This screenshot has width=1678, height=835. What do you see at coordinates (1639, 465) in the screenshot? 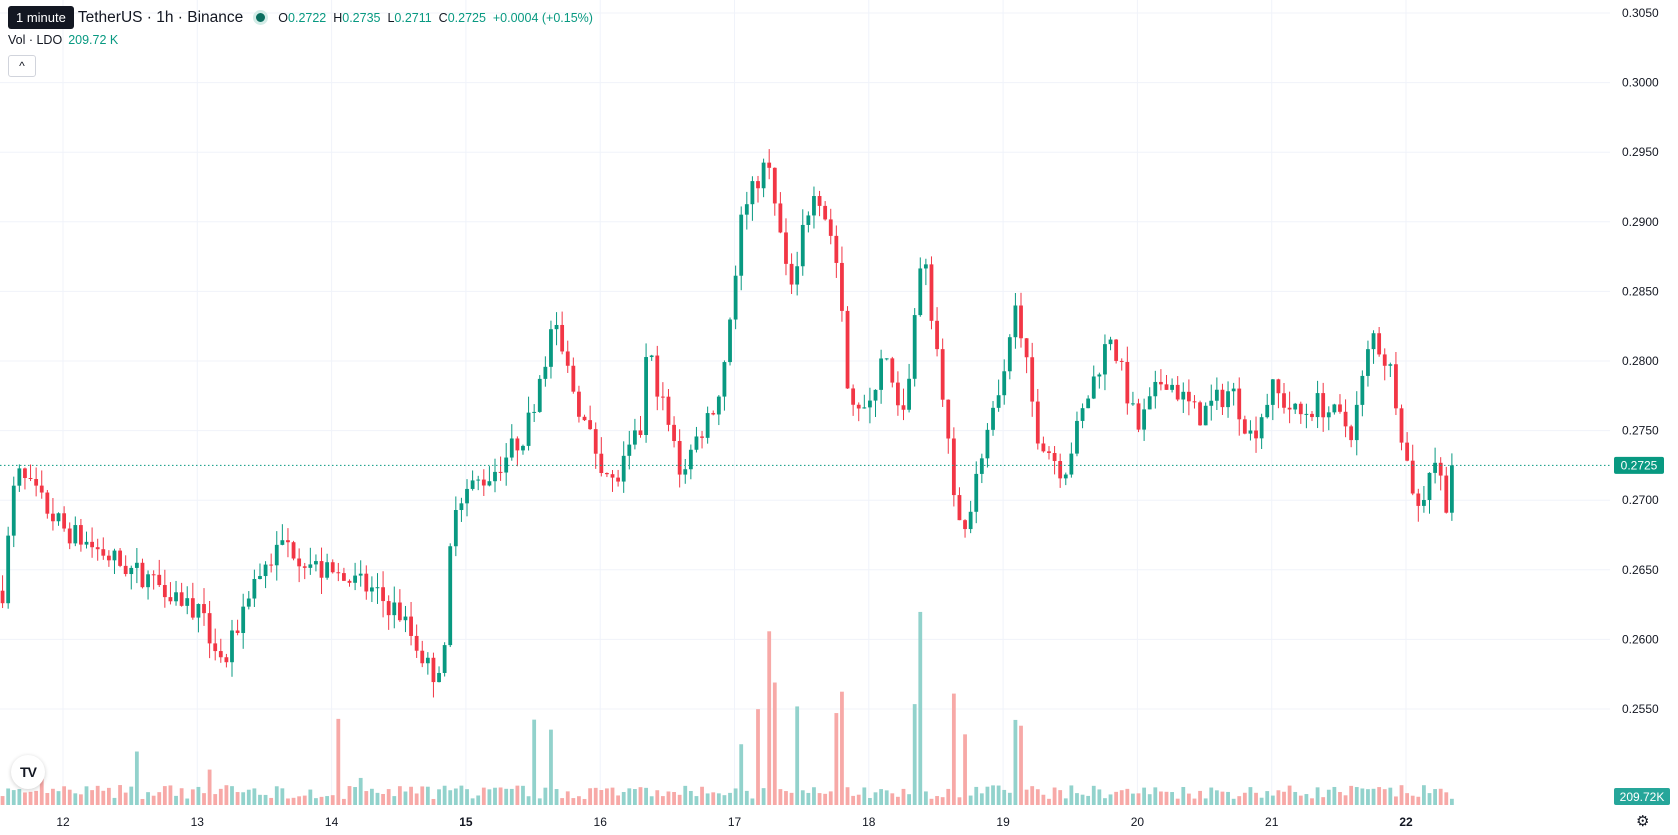
I see `last-price-value: 0.2725` at bounding box center [1639, 465].